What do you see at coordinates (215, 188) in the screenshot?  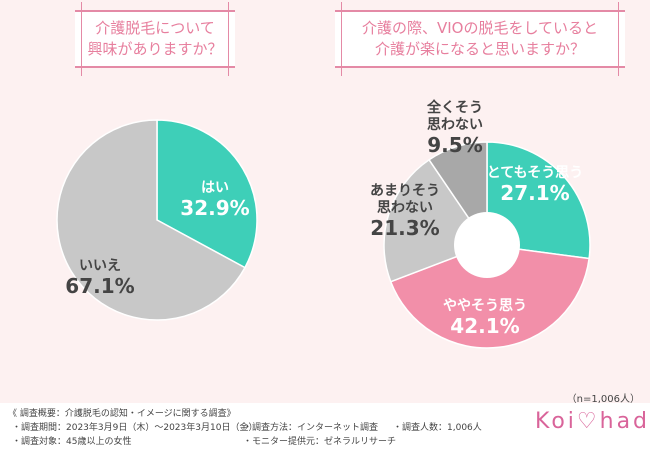 I see `slice-label: はい` at bounding box center [215, 188].